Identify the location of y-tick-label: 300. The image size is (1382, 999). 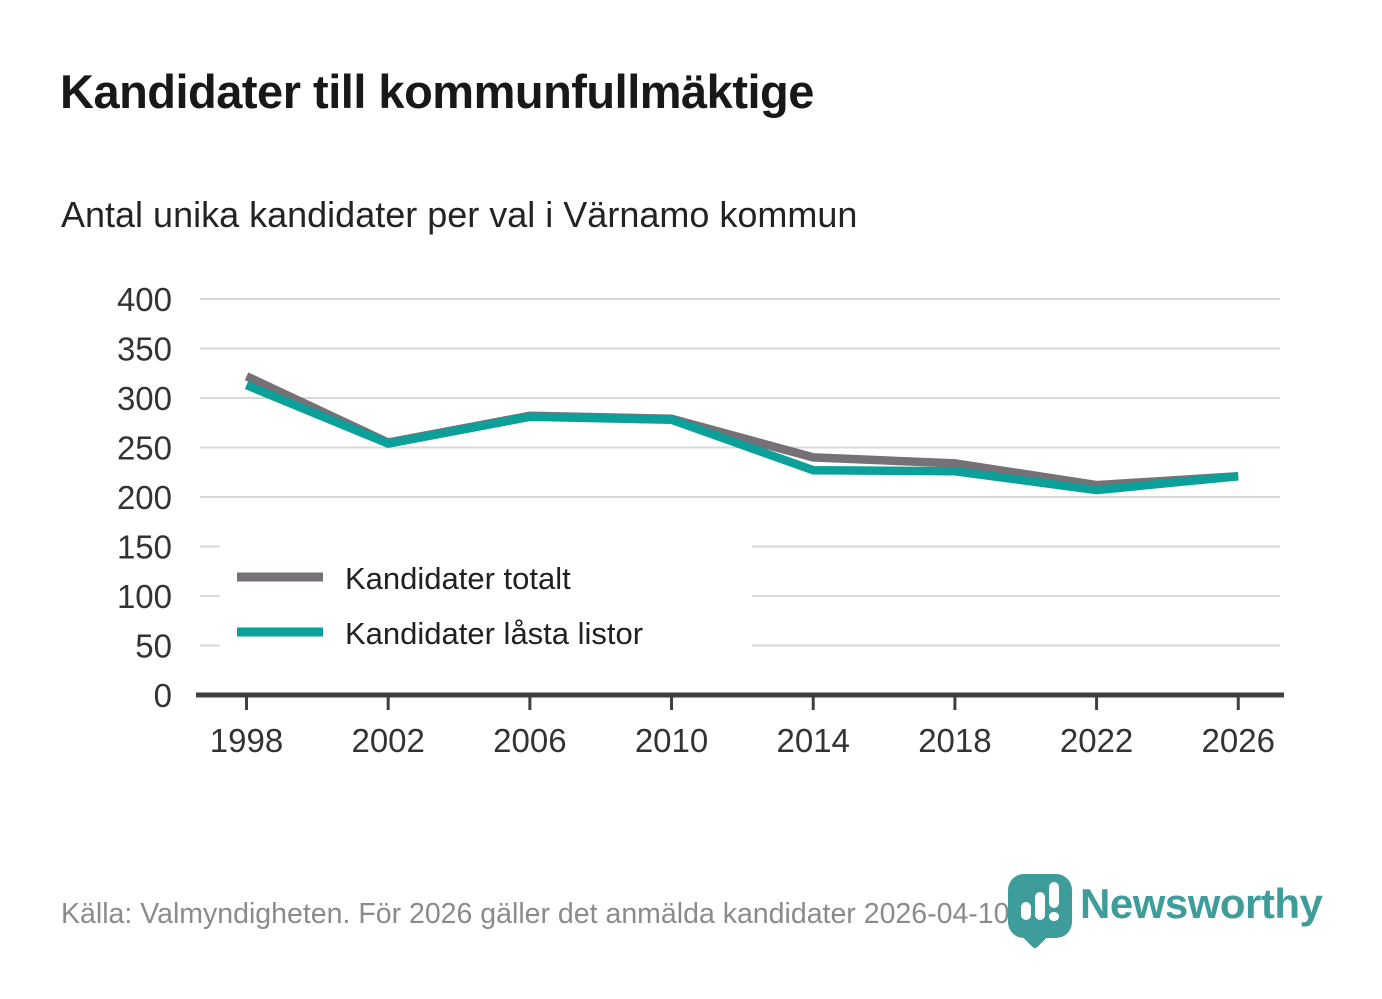
(144, 398).